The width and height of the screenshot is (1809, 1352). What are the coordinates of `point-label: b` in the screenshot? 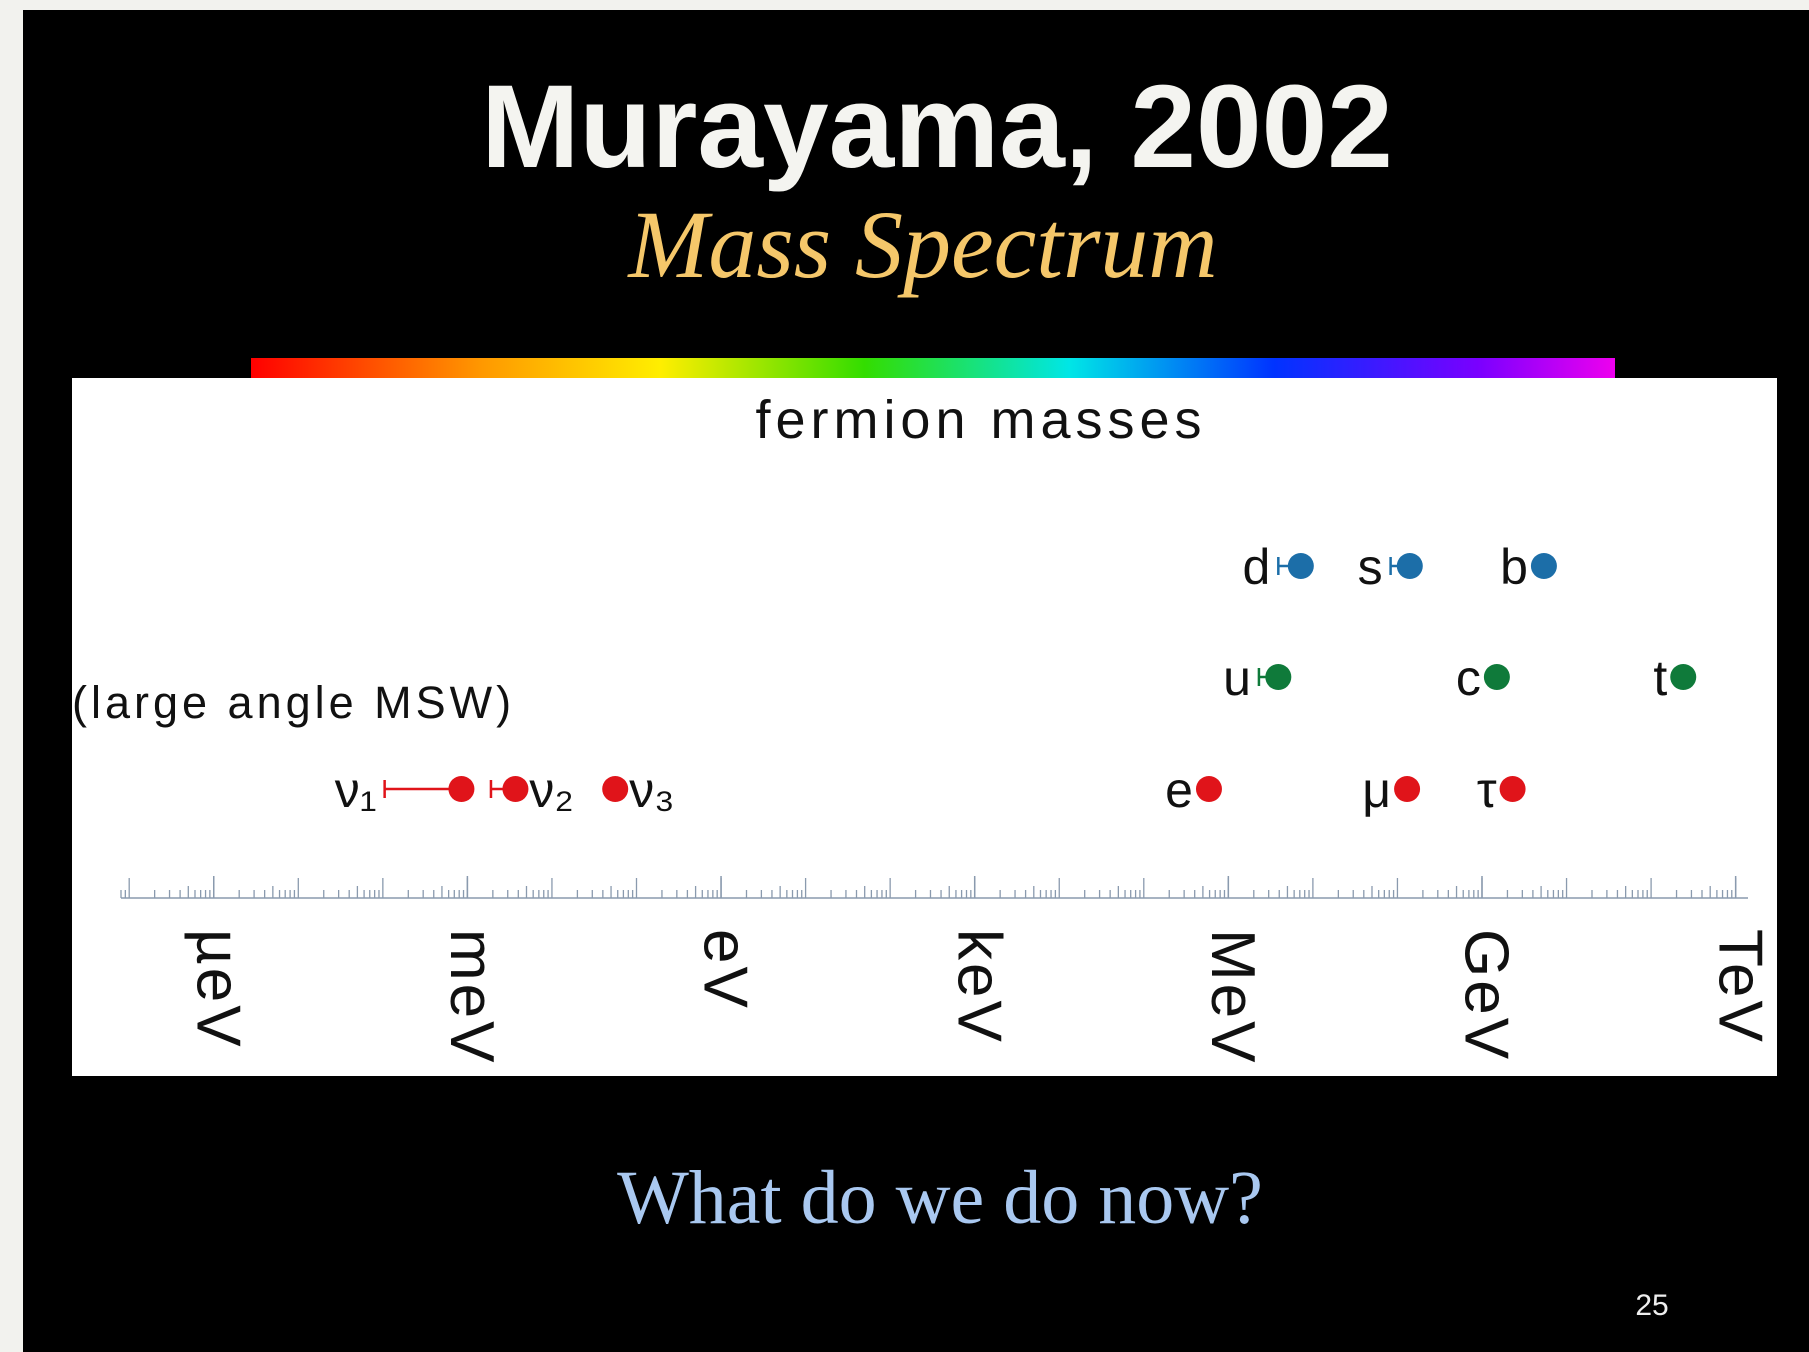 It's located at (1514, 567).